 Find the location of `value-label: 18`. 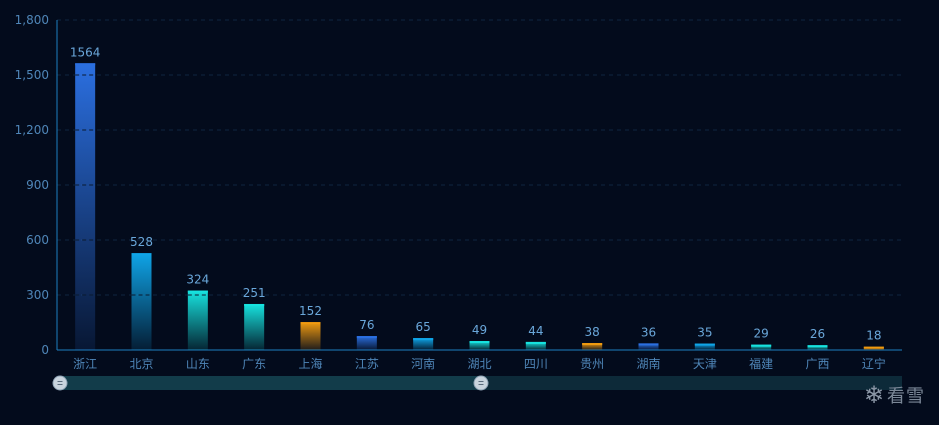

value-label: 18 is located at coordinates (873, 336).